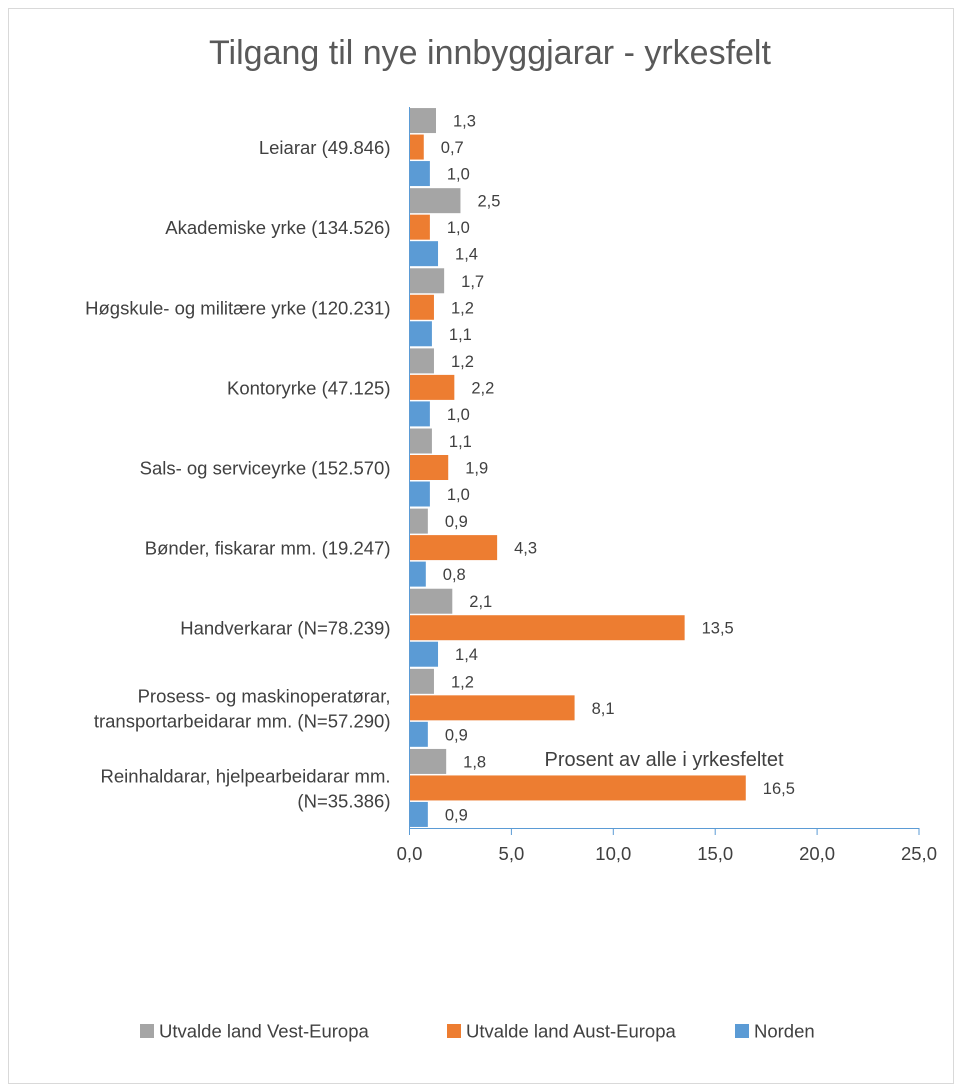 The width and height of the screenshot is (956, 1088). What do you see at coordinates (309, 387) in the screenshot?
I see `category-label: Kontoryrke (47.125)` at bounding box center [309, 387].